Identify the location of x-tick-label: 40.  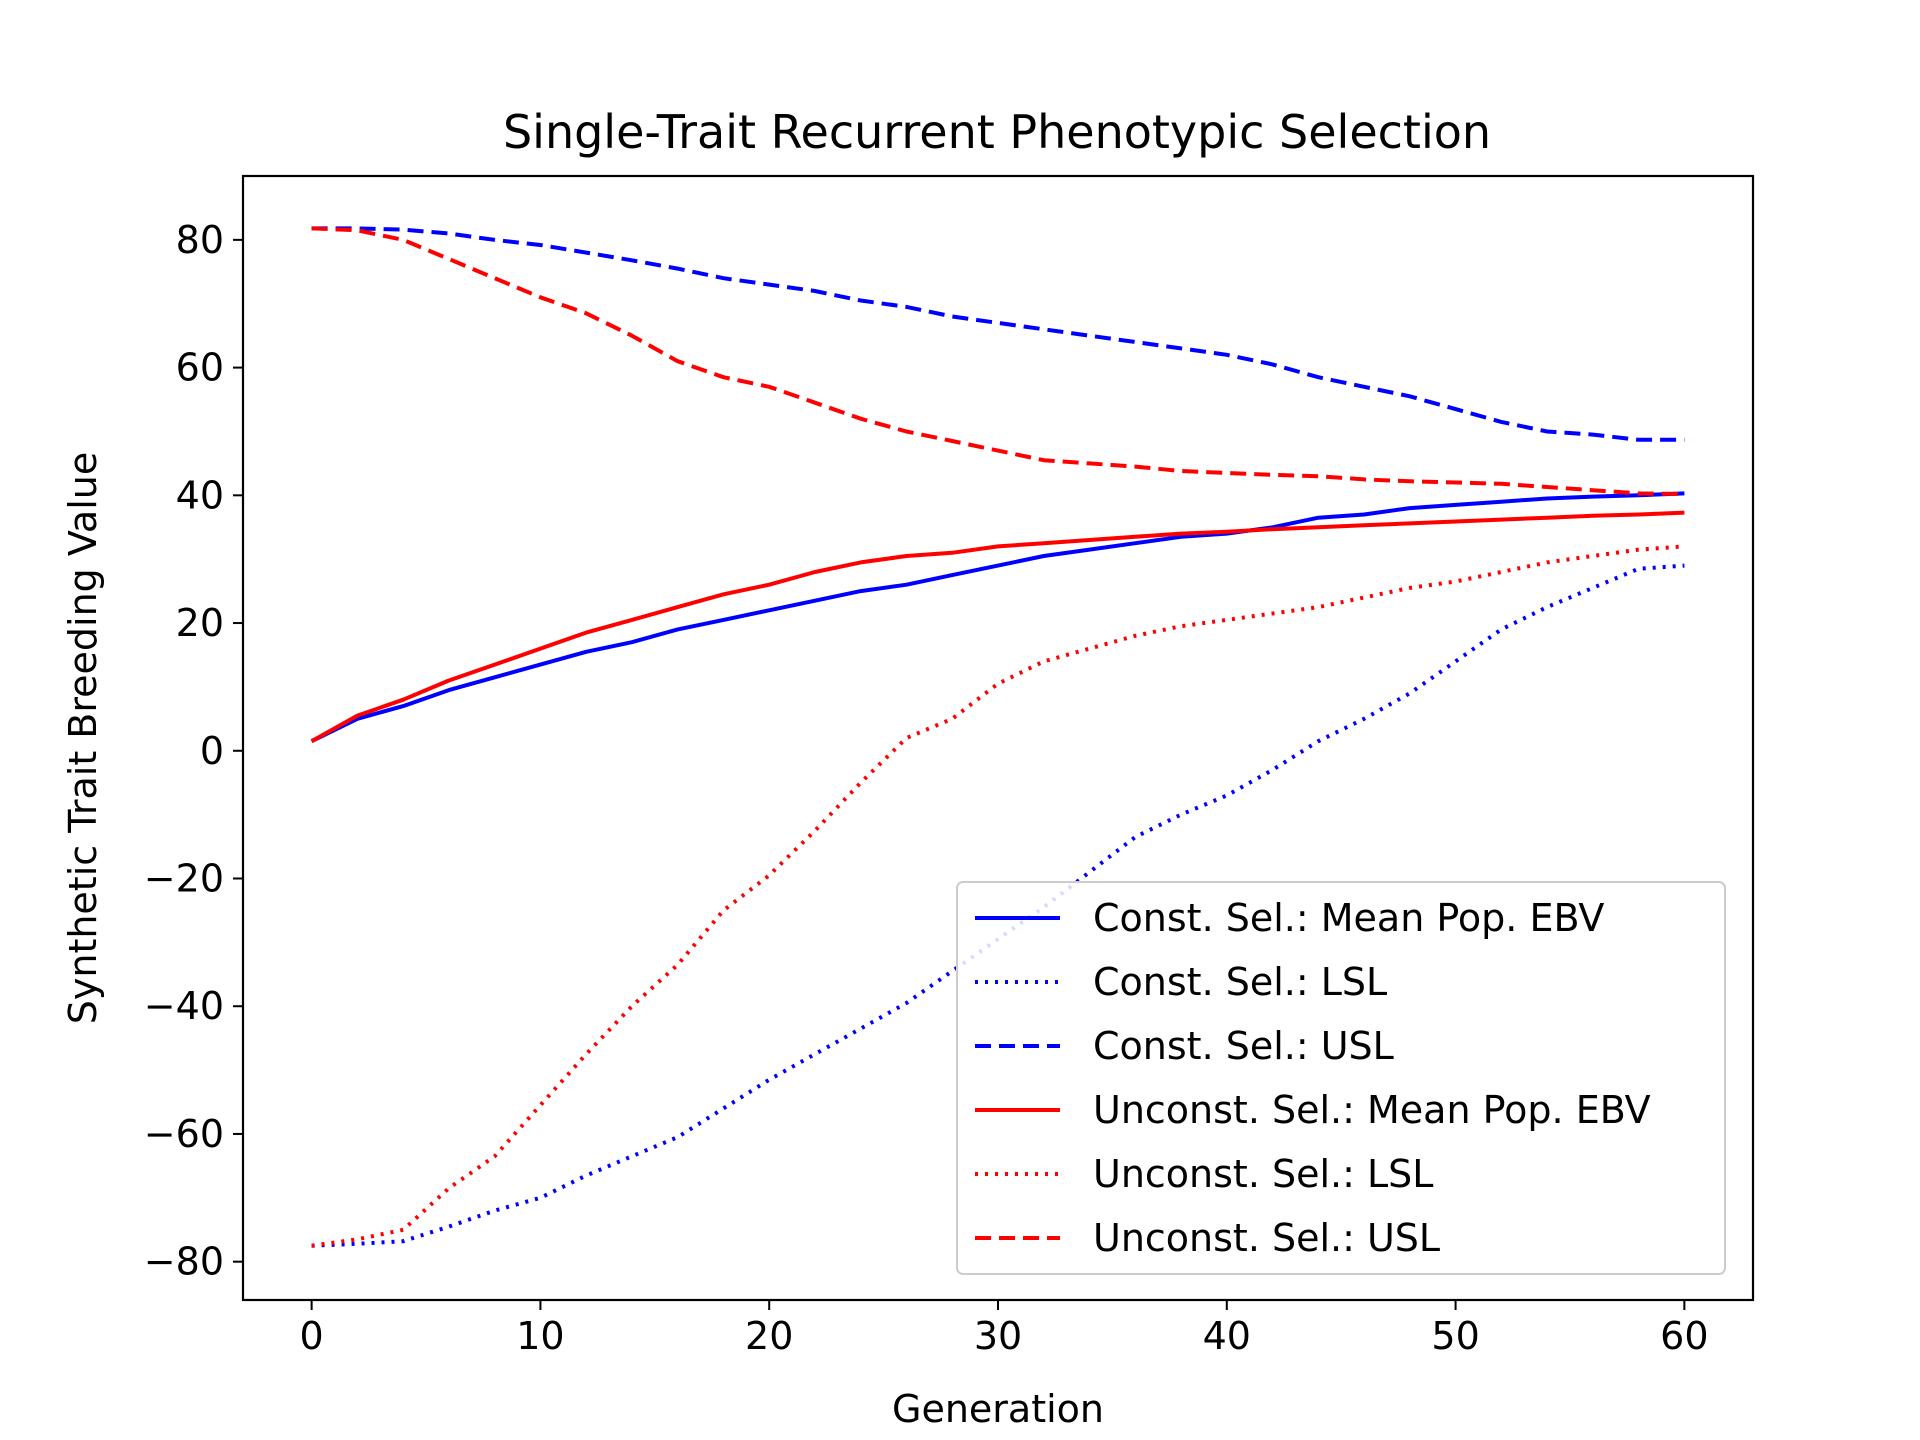
(1227, 1336).